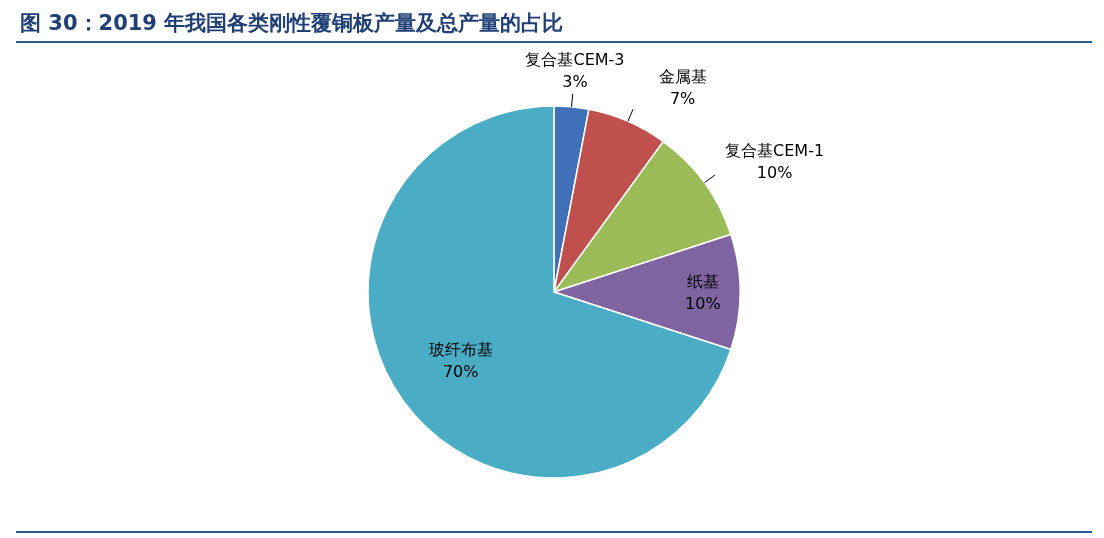 The width and height of the screenshot is (1104, 538). Describe the element at coordinates (575, 81) in the screenshot. I see `data-label: 3%` at that location.